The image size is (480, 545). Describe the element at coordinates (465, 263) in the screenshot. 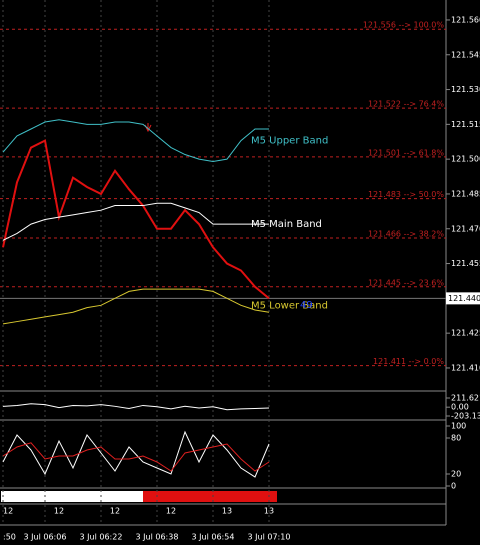

I see `y-tick-label: 121.455` at that location.